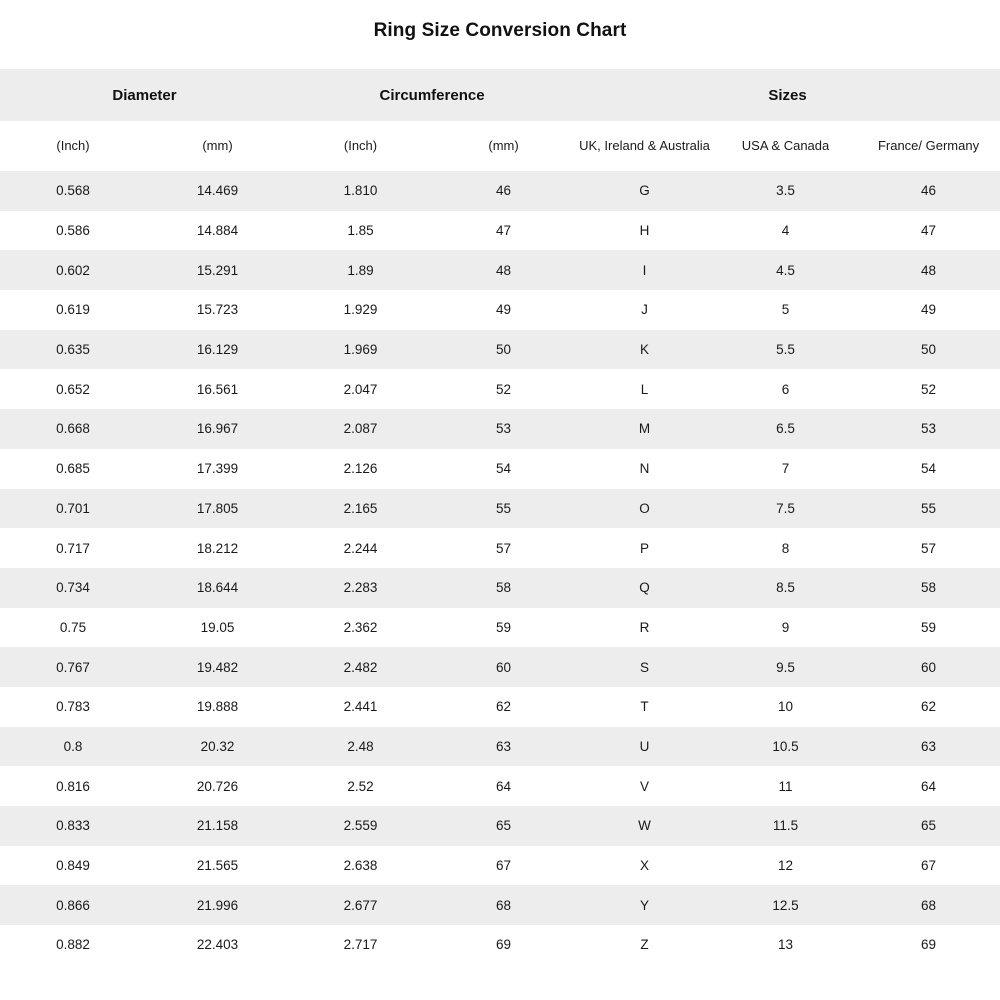  What do you see at coordinates (73, 865) in the screenshot?
I see `cell-diameter-inch: 0.849` at bounding box center [73, 865].